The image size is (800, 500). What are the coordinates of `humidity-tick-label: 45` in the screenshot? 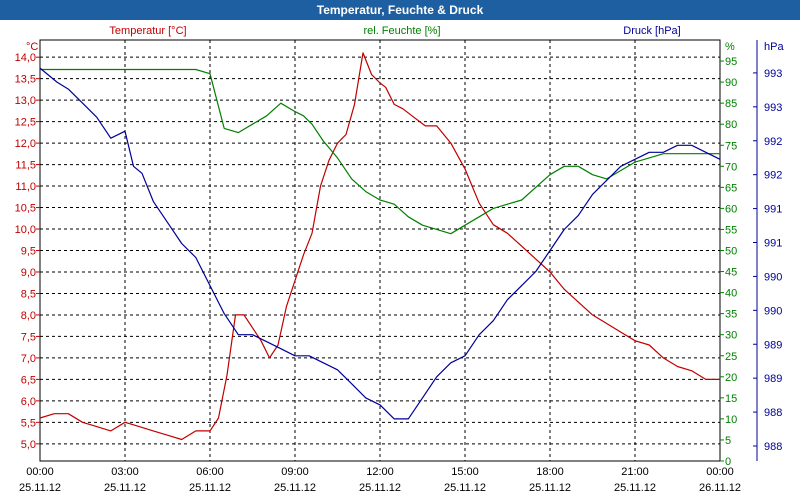 It's located at (731, 273).